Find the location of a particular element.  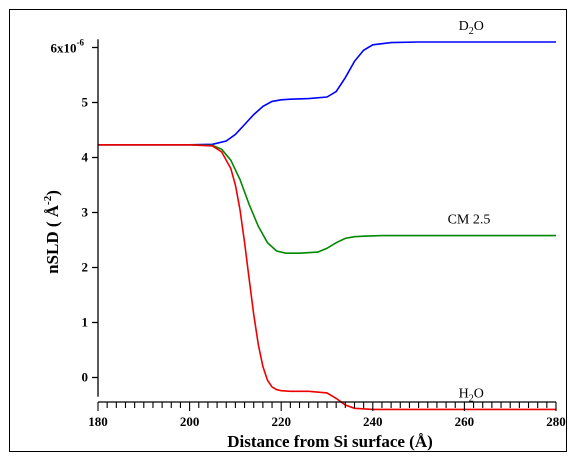

series-label-main: CM 2.5 is located at coordinates (469, 220).